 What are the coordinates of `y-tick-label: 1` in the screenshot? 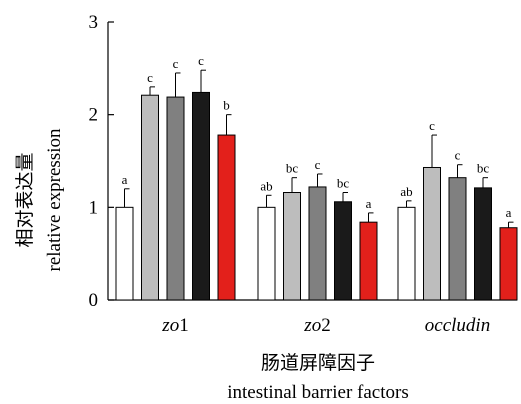 It's located at (94, 207).